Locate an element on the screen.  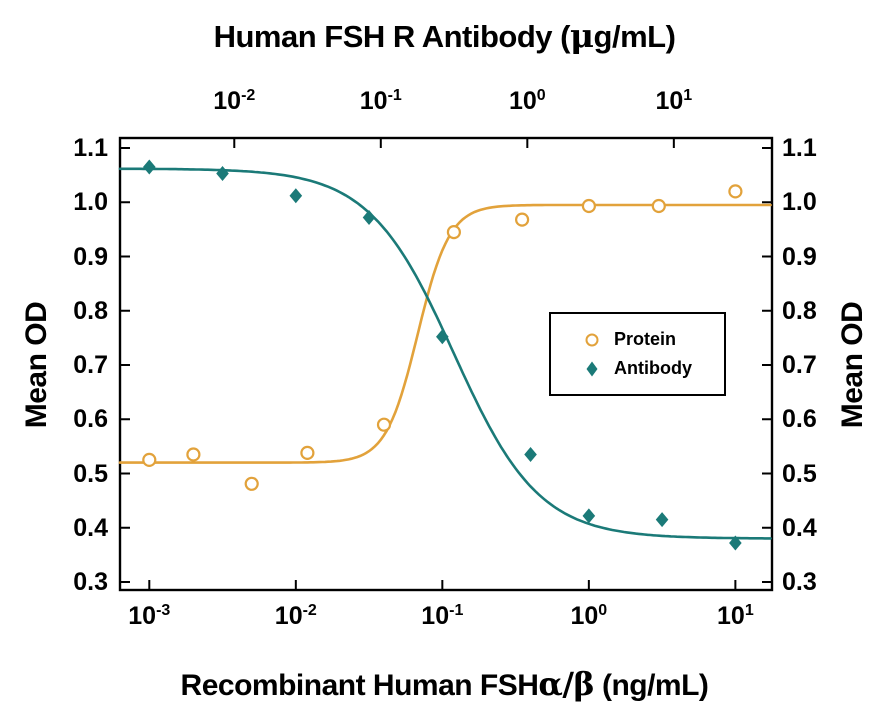
legend-label-protein: Protein is located at coordinates (645, 339).